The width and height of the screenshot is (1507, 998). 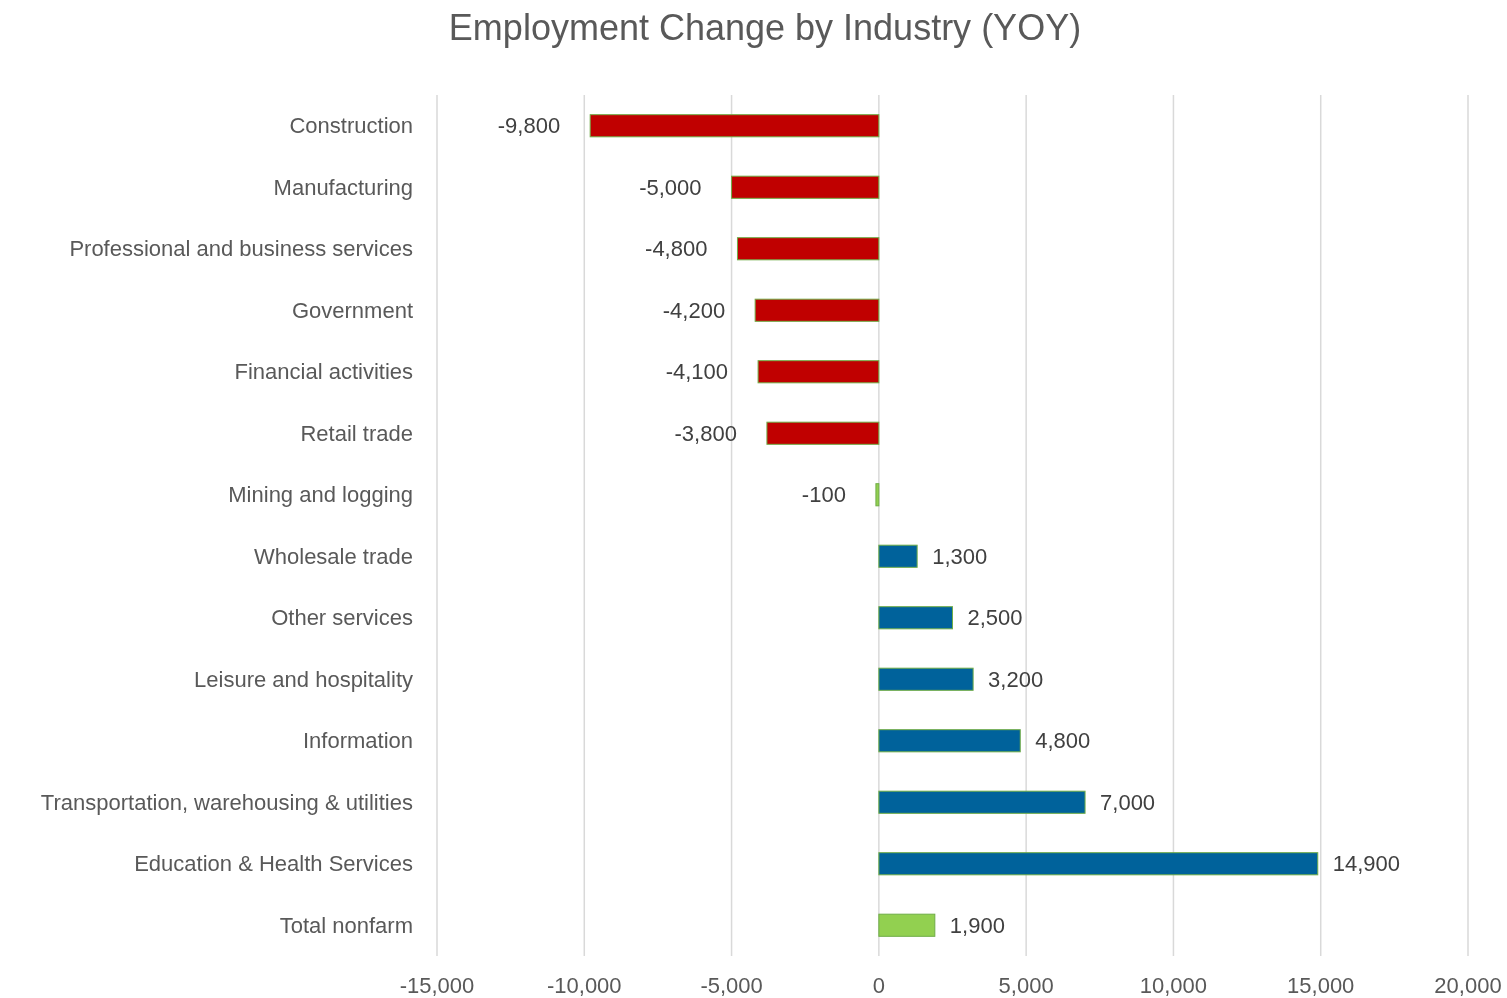 What do you see at coordinates (342, 618) in the screenshot?
I see `y-tick-label: Other services` at bounding box center [342, 618].